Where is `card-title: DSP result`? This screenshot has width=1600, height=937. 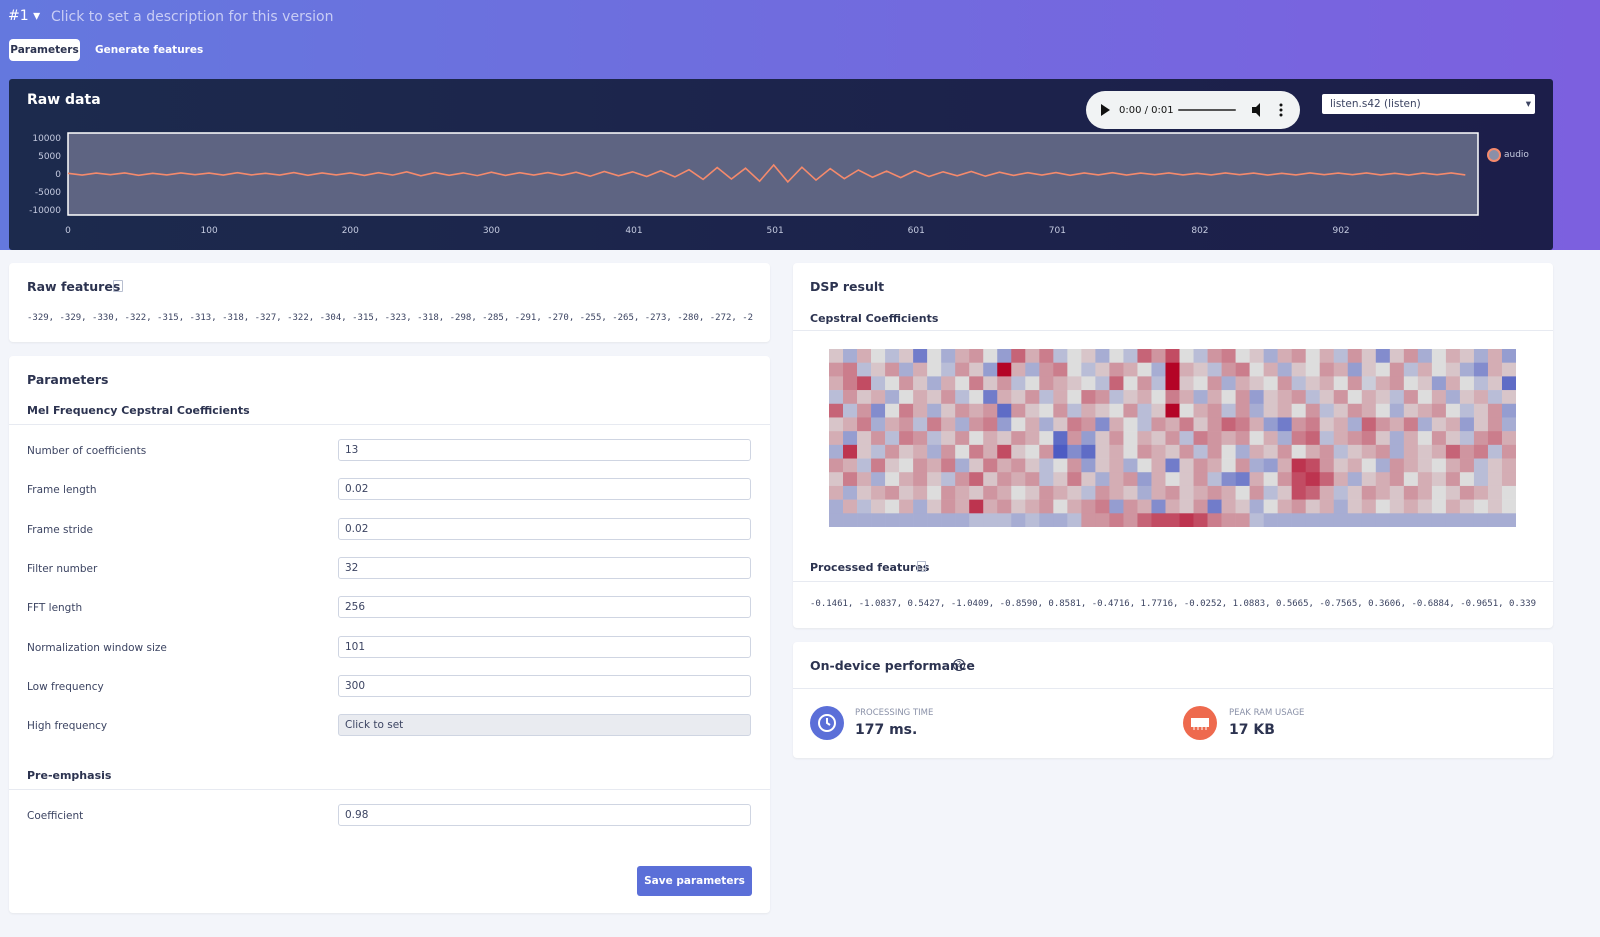 card-title: DSP result is located at coordinates (847, 286).